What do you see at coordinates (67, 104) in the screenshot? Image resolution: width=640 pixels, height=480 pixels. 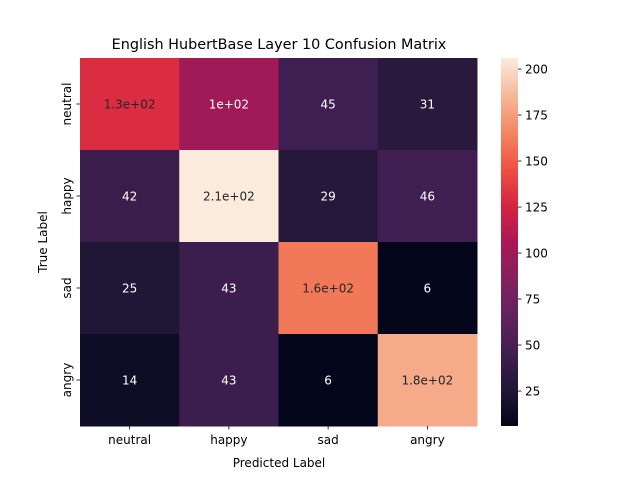 I see `y-tick-label: neutral` at bounding box center [67, 104].